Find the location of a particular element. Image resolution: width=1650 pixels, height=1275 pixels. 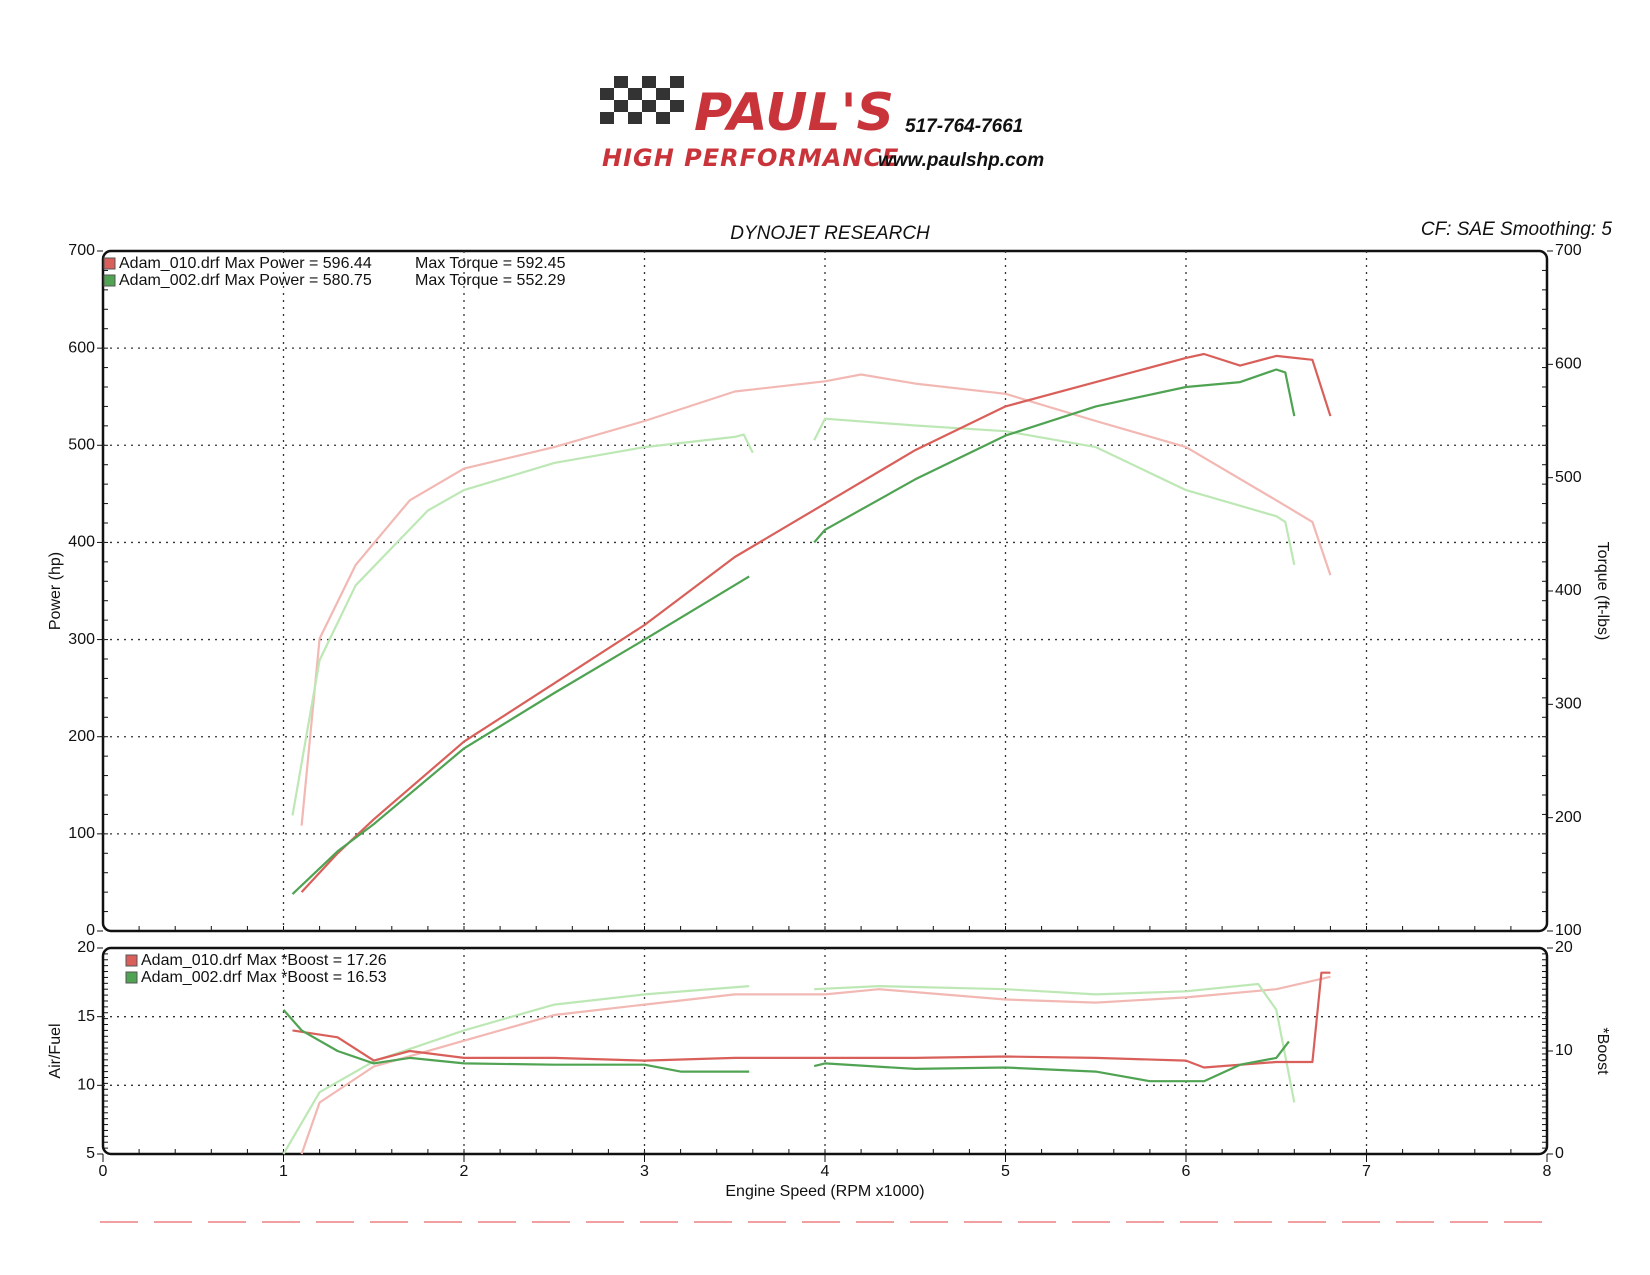

legend-entry: Adam_002.drf Max *Boost = 16.53 is located at coordinates (264, 977).